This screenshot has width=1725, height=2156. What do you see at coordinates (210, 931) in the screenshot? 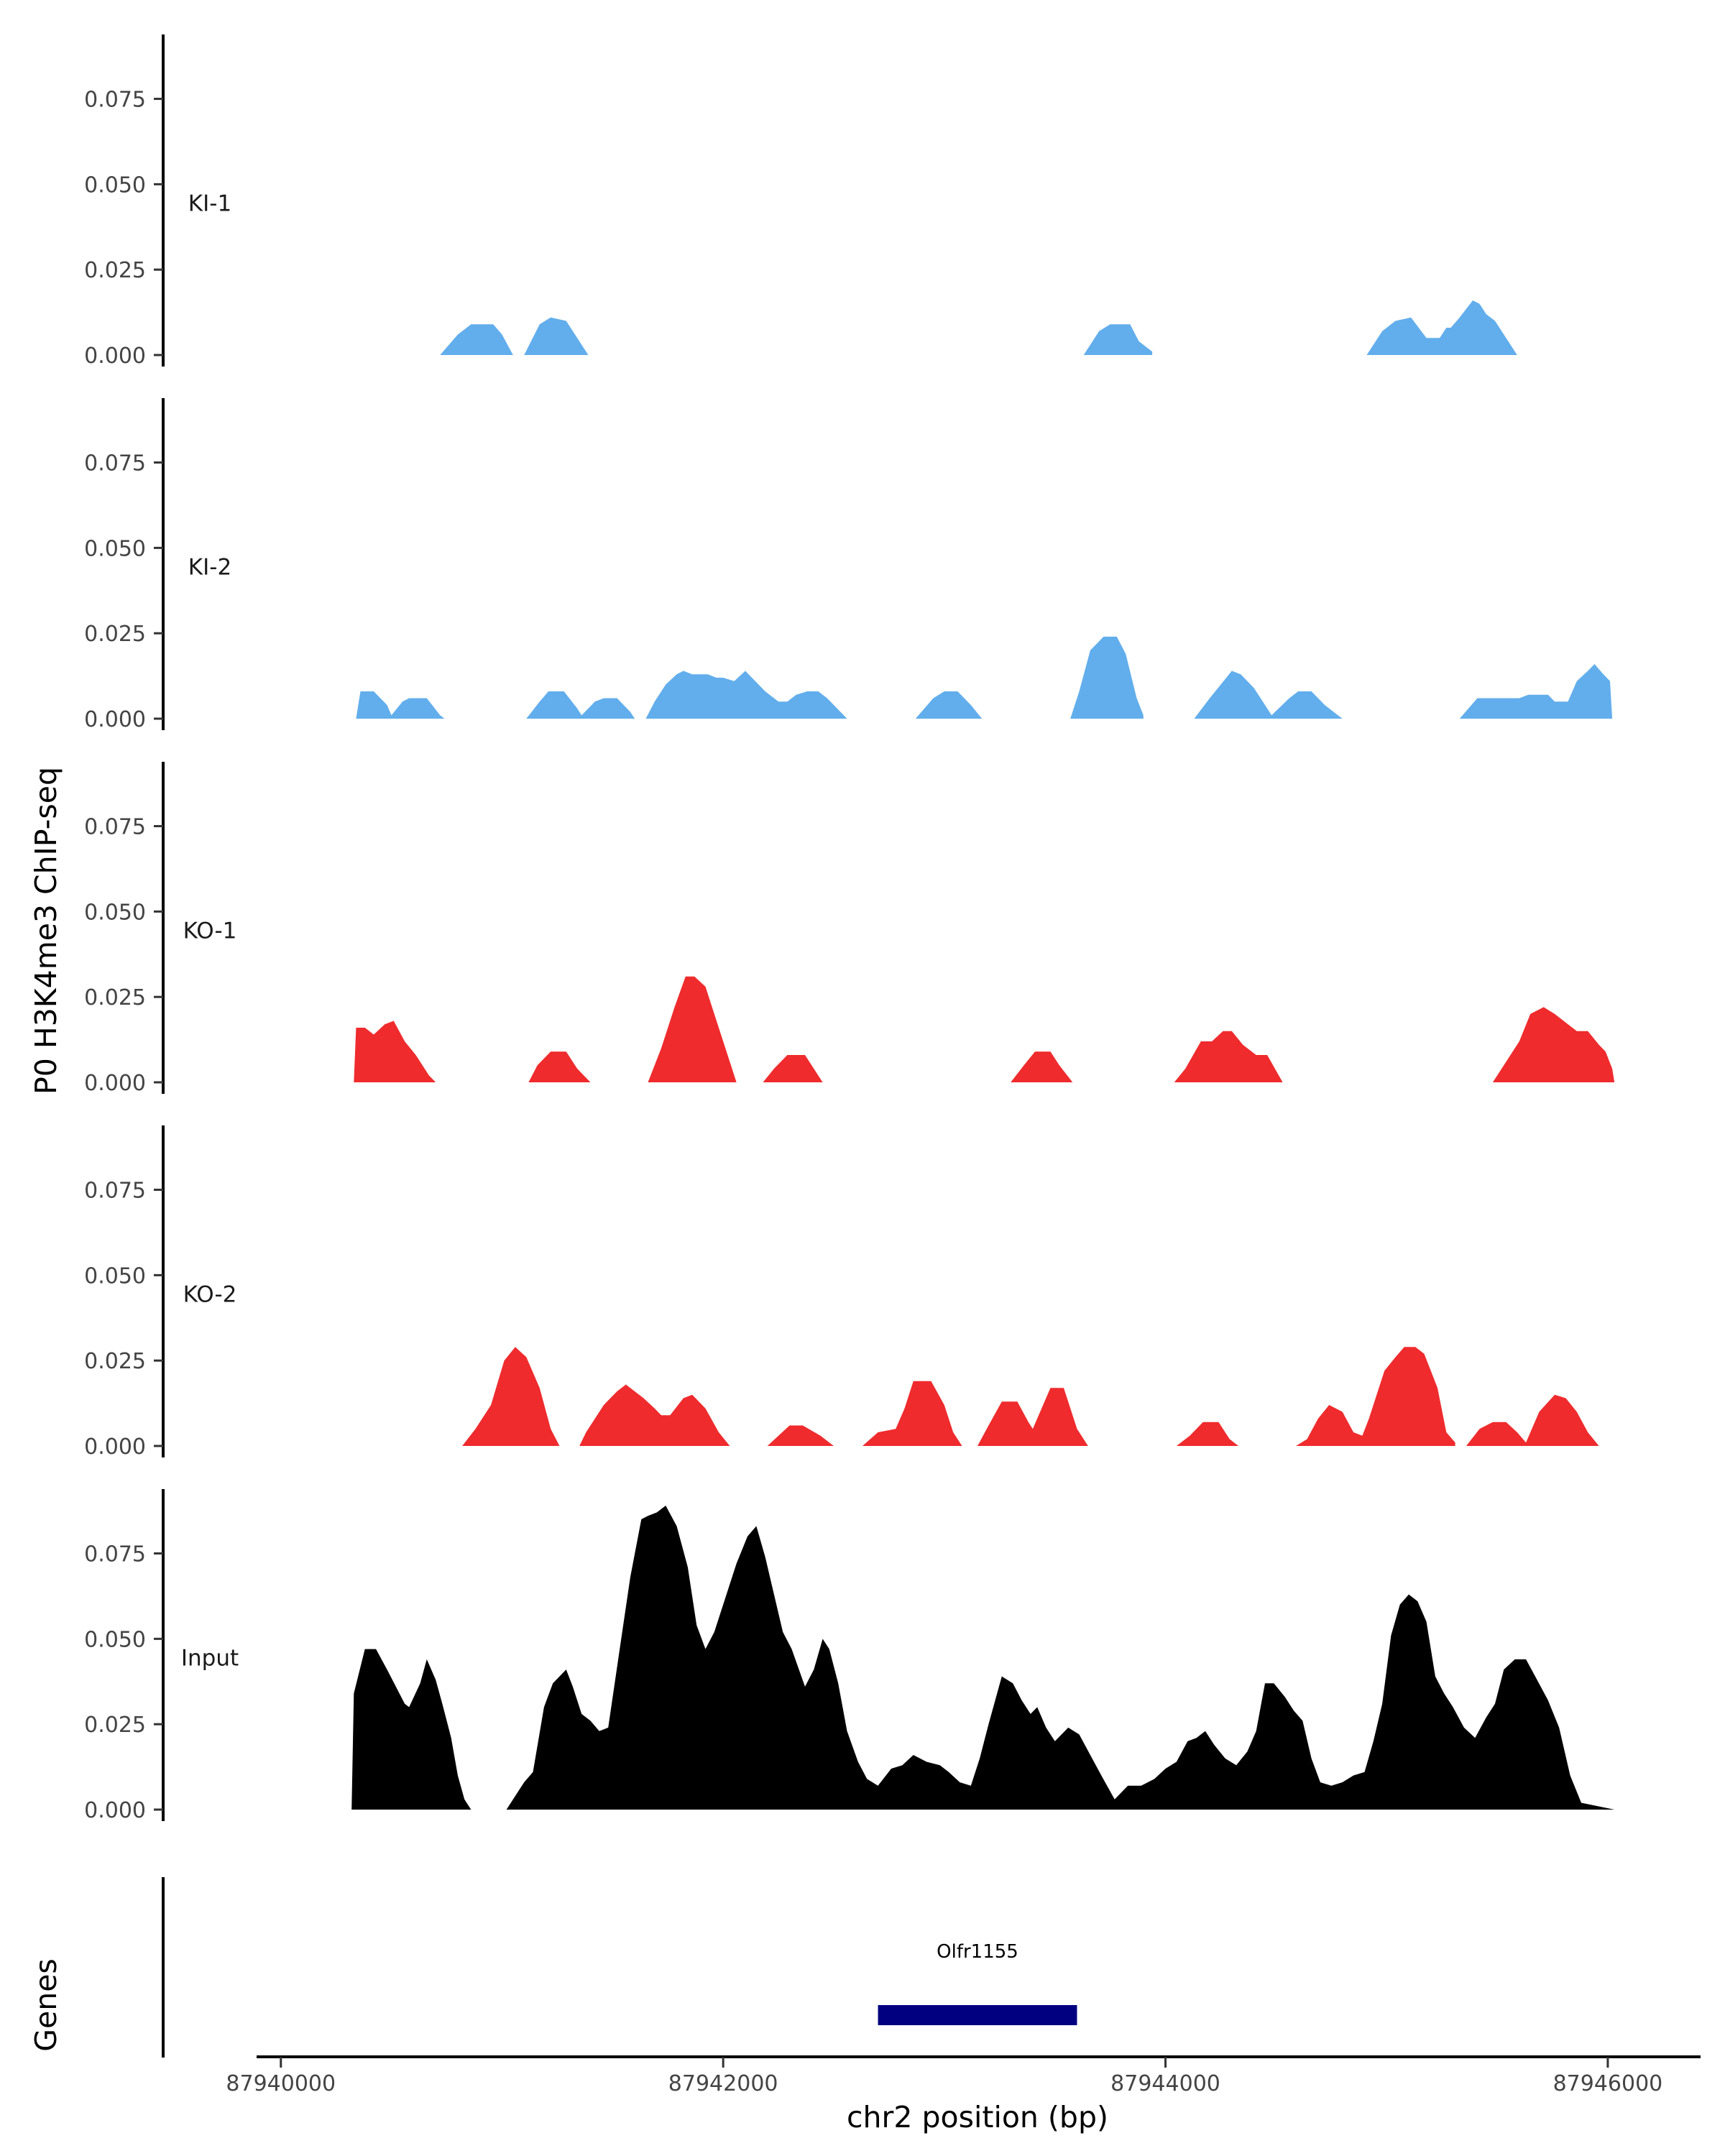
I see `track-label: KO-1` at bounding box center [210, 931].